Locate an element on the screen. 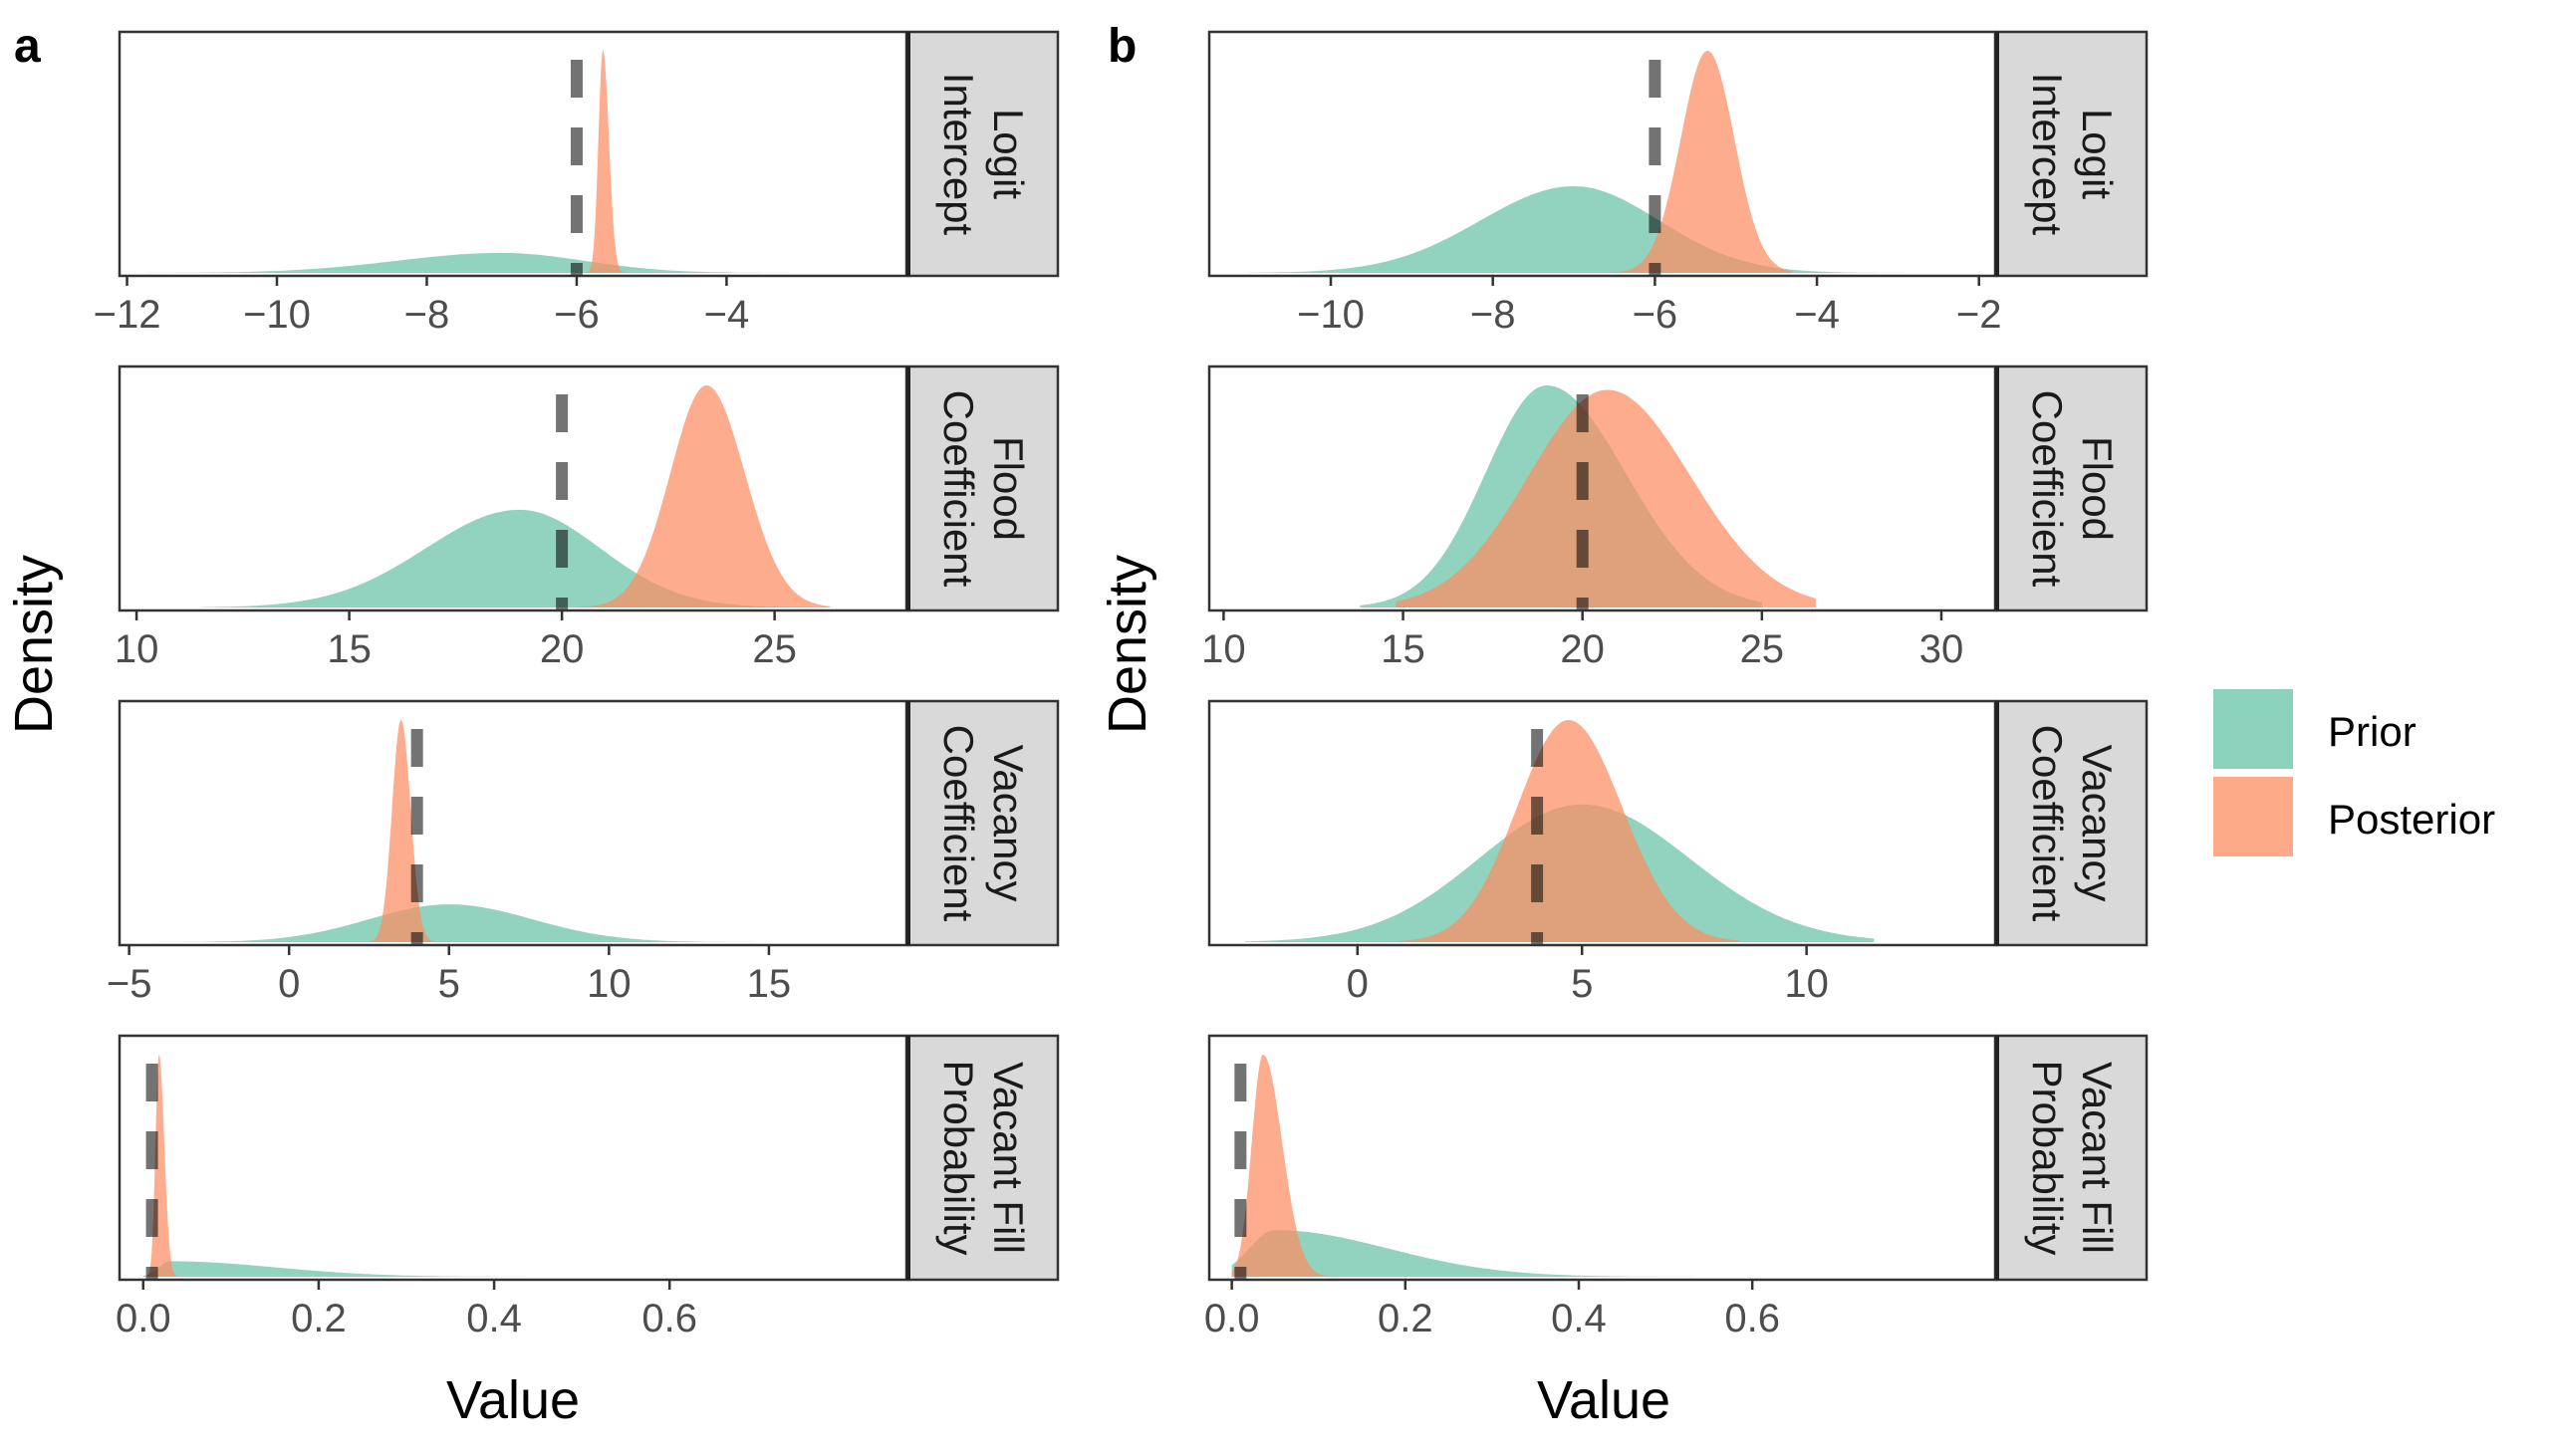 The image size is (2549, 1456). legend: Prior Posterior is located at coordinates (2354, 772).